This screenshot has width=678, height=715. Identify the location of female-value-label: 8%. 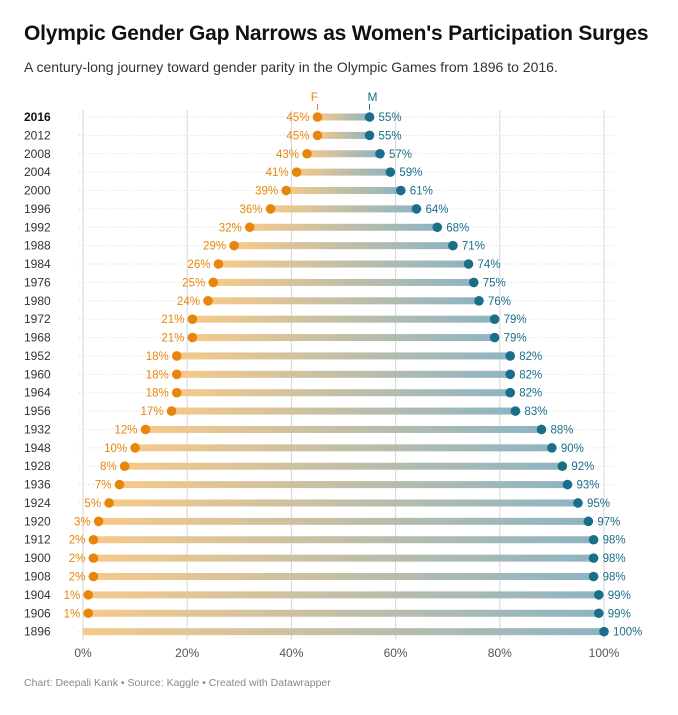
(108, 467).